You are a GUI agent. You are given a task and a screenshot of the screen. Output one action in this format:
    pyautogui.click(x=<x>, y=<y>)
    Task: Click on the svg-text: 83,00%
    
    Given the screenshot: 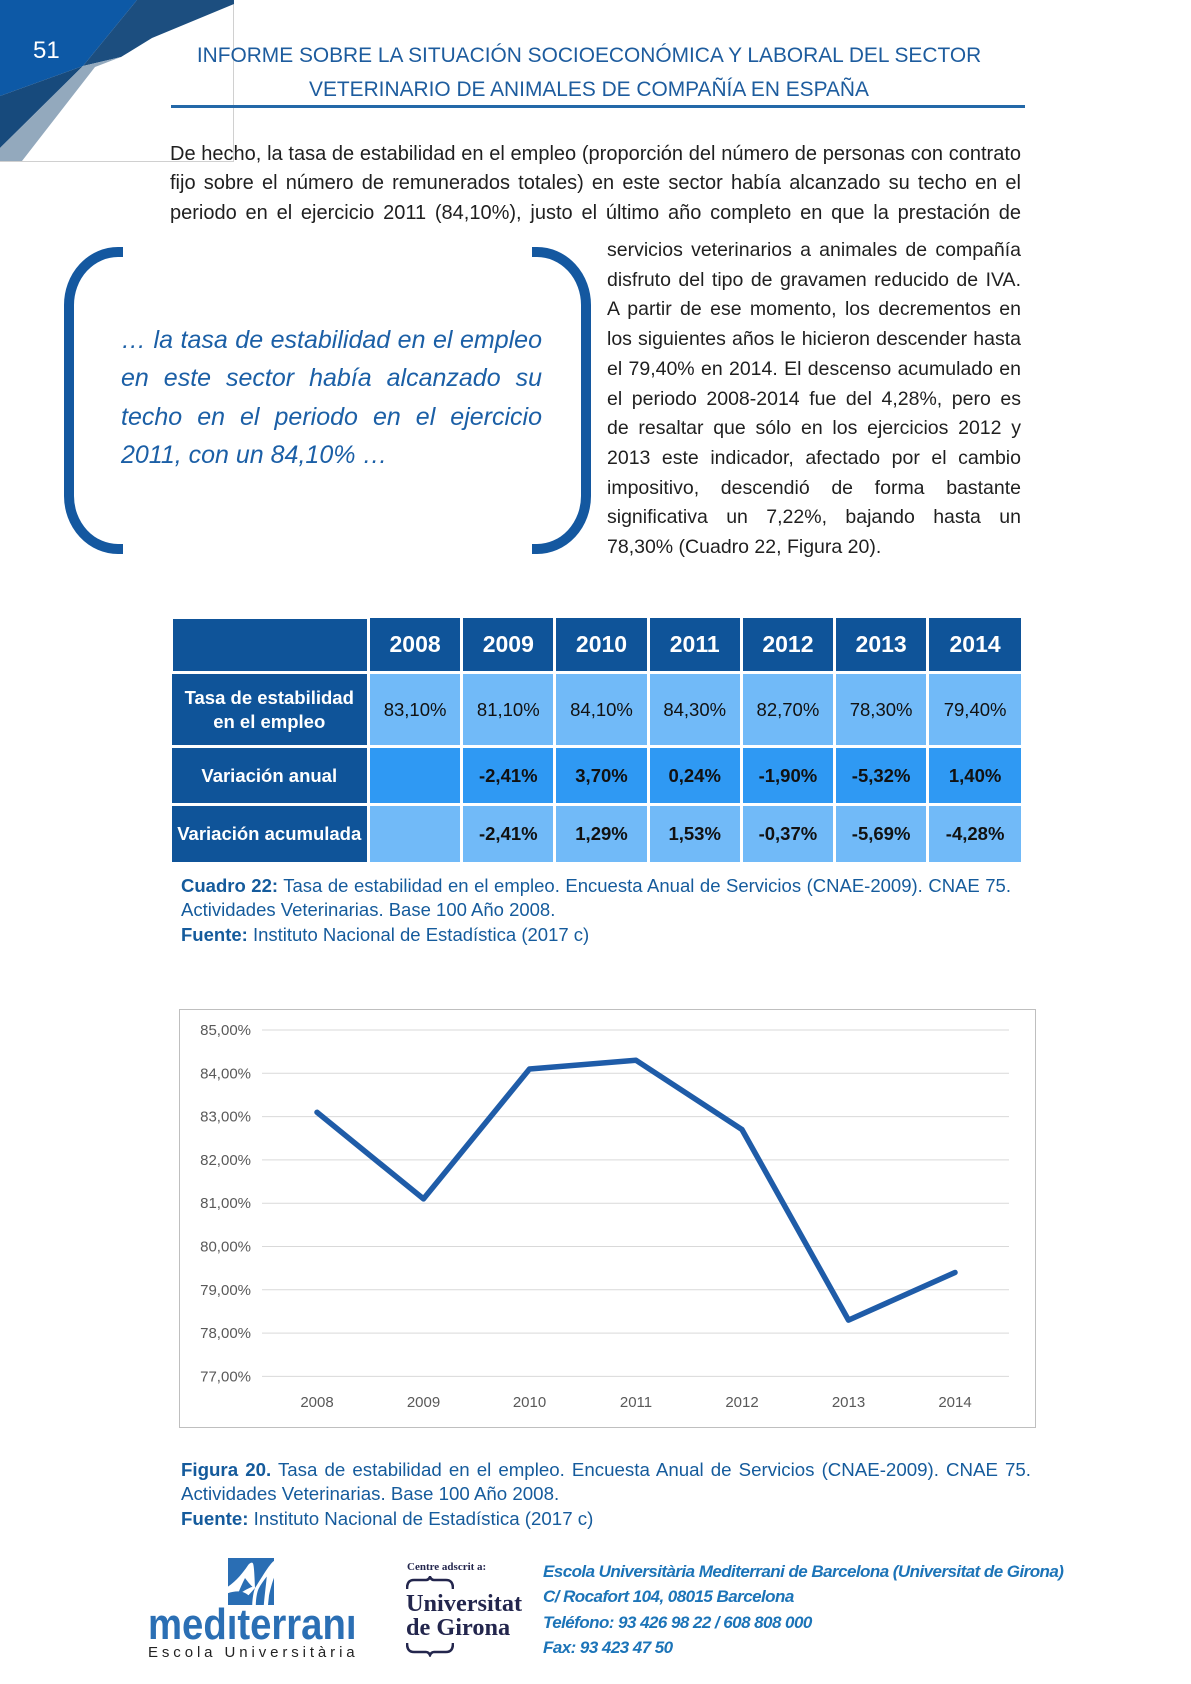 What is the action you would take?
    pyautogui.click(x=225, y=1117)
    